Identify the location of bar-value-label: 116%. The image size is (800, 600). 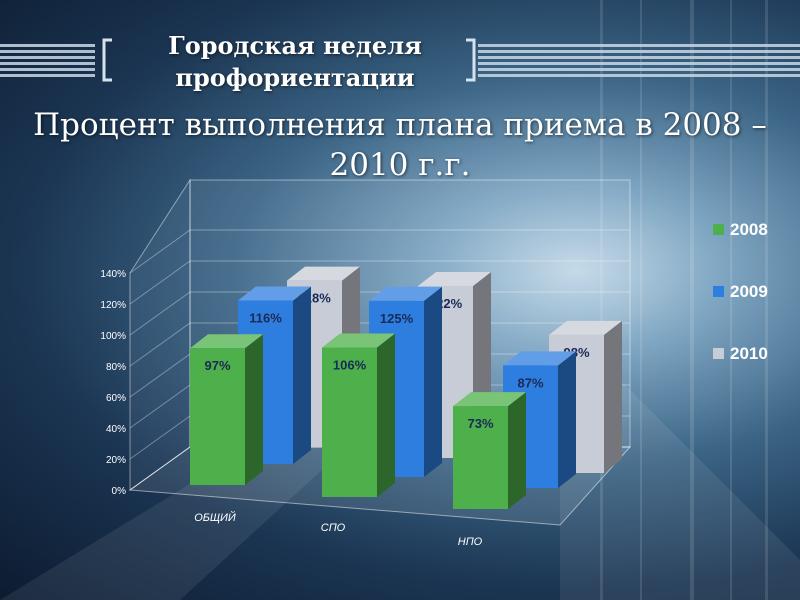
(265, 317).